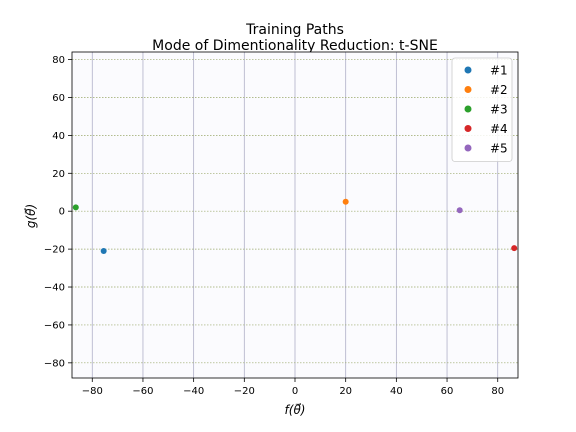 The image size is (576, 432). What do you see at coordinates (54, 250) in the screenshot?
I see `y-tick-label: −20` at bounding box center [54, 250].